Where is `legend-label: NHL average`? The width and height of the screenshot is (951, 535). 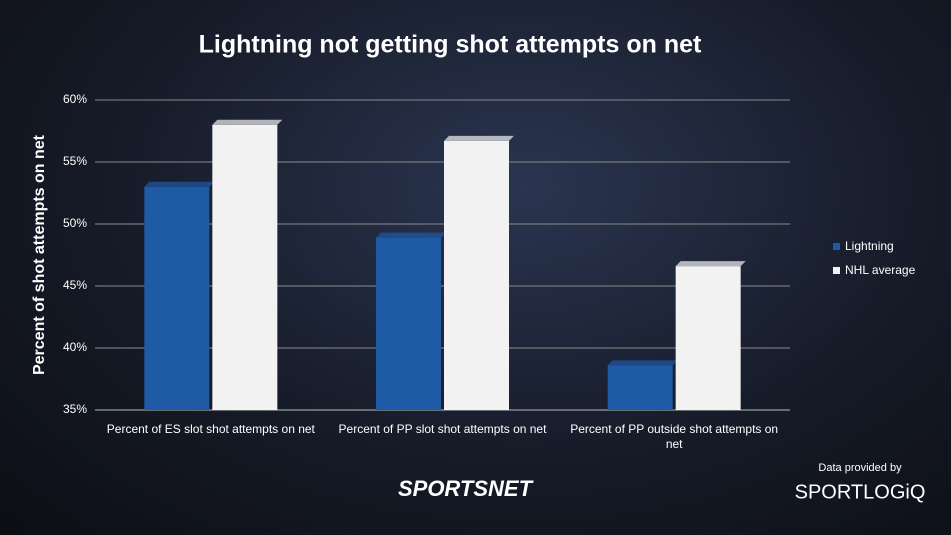
legend-label: NHL average is located at coordinates (880, 270).